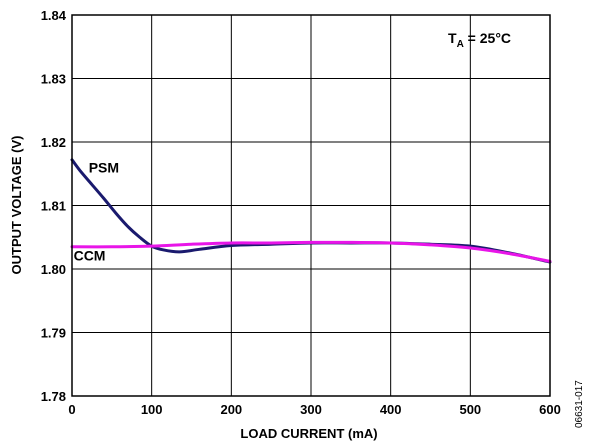 The width and height of the screenshot is (589, 444). I want to click on condition-label-subscript: A, so click(460, 44).